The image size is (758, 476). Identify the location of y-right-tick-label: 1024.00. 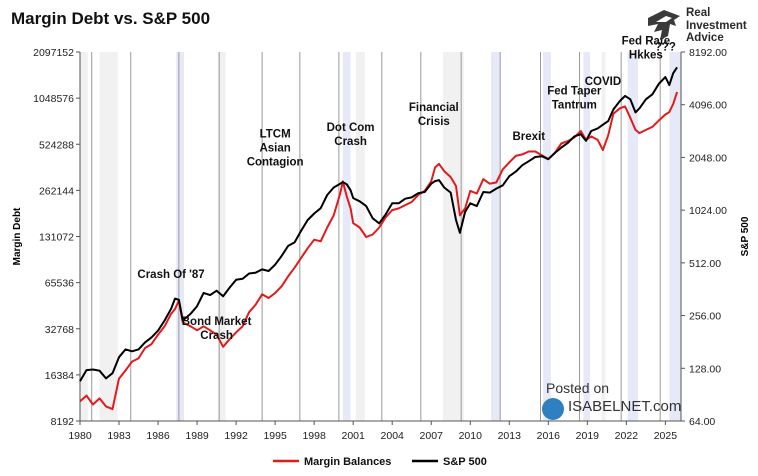
(708, 211).